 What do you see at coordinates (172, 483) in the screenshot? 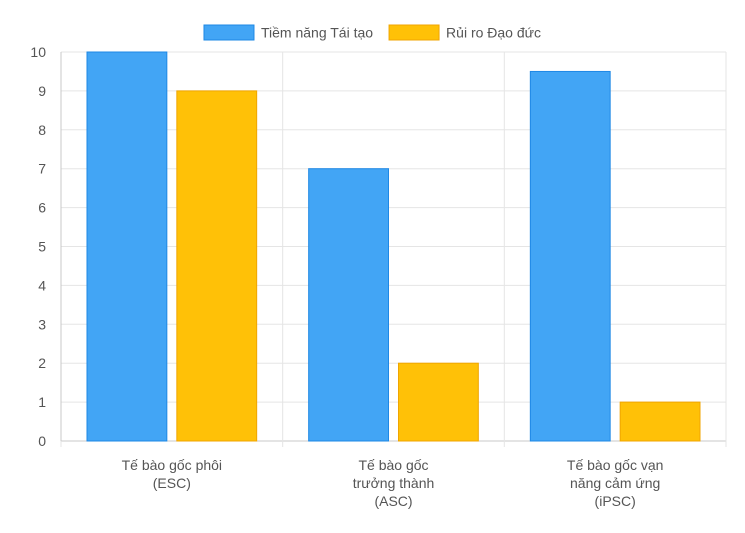
I see `x-tick-label: (ESC)` at bounding box center [172, 483].